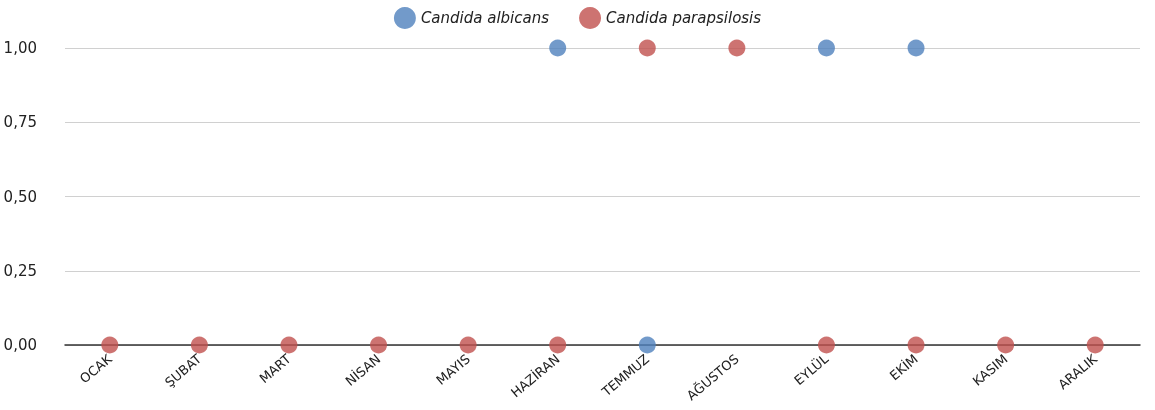  What do you see at coordinates (20, 122) in the screenshot?
I see `y-tick-label: 0,75` at bounding box center [20, 122].